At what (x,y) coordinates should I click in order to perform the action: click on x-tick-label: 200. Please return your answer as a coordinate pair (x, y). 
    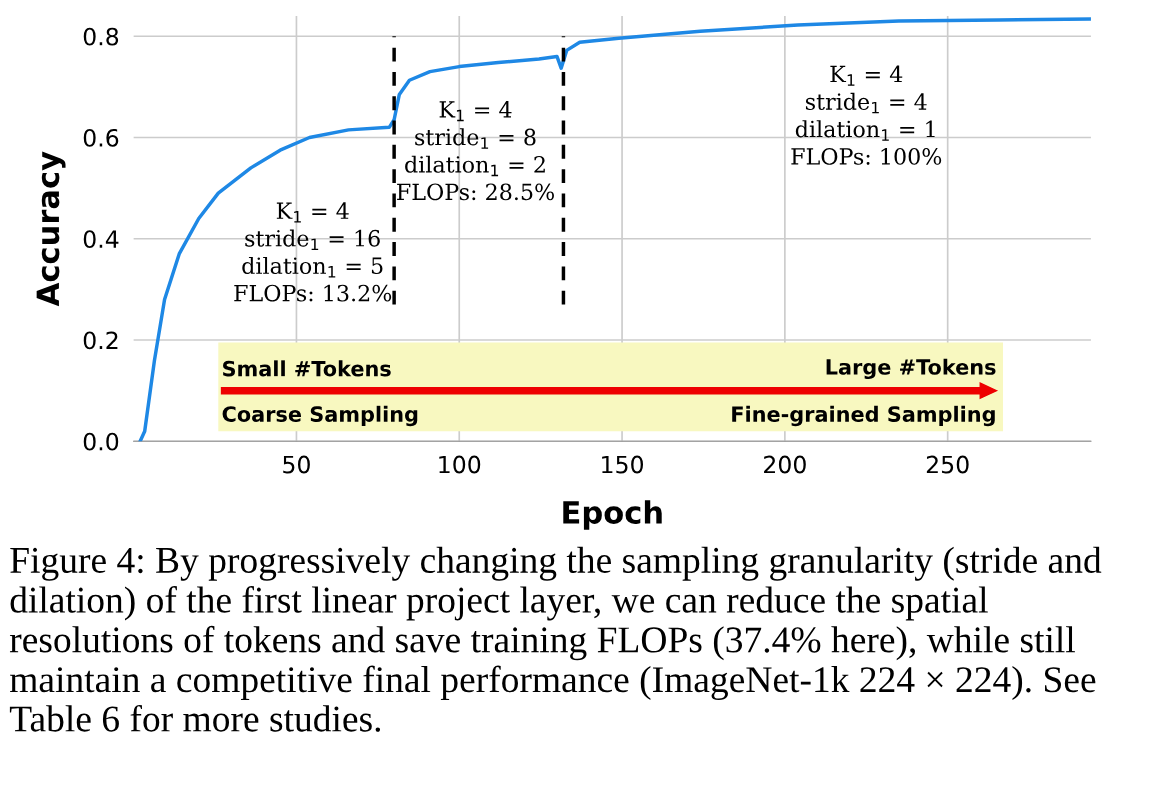
    Looking at the image, I should click on (785, 464).